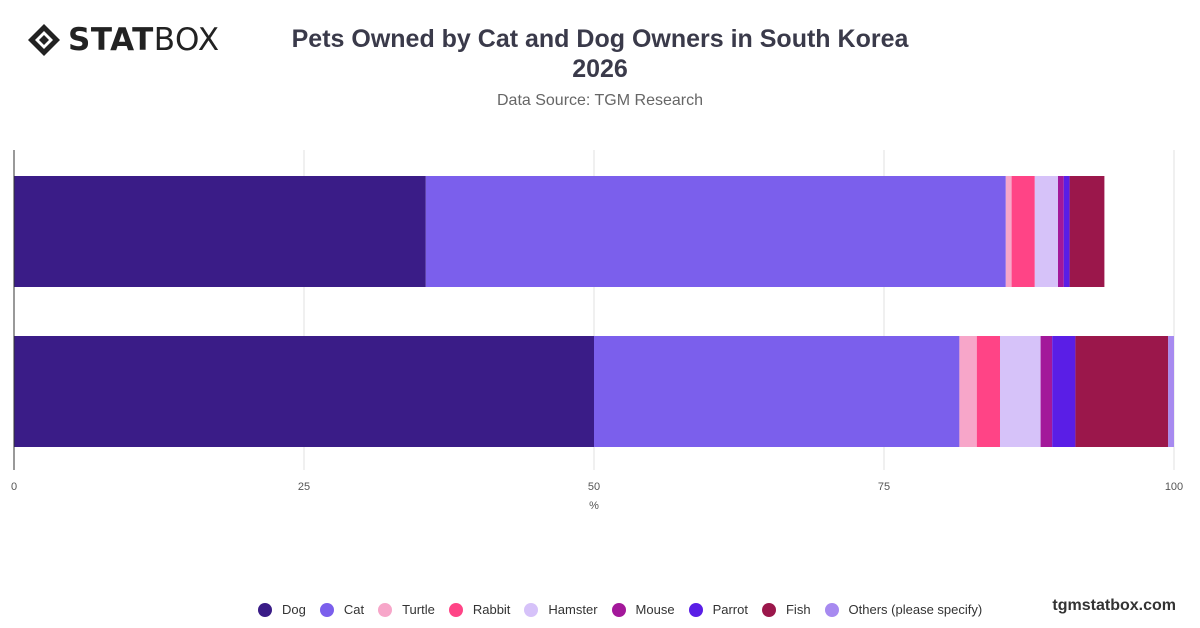 The width and height of the screenshot is (1200, 628). What do you see at coordinates (1174, 487) in the screenshot?
I see `x-tick-label: 100` at bounding box center [1174, 487].